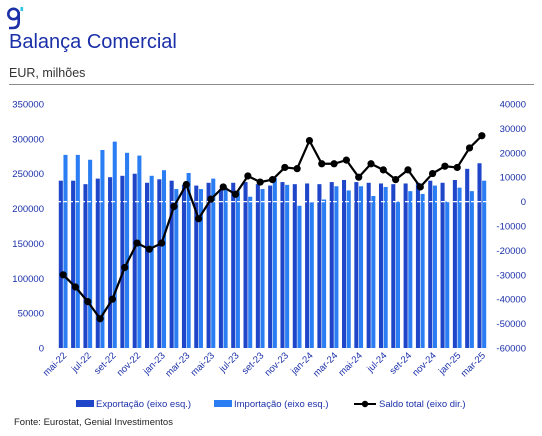 The width and height of the screenshot is (542, 436). Describe the element at coordinates (177, 364) in the screenshot. I see `x-axis-tick-label: mar-23` at that location.